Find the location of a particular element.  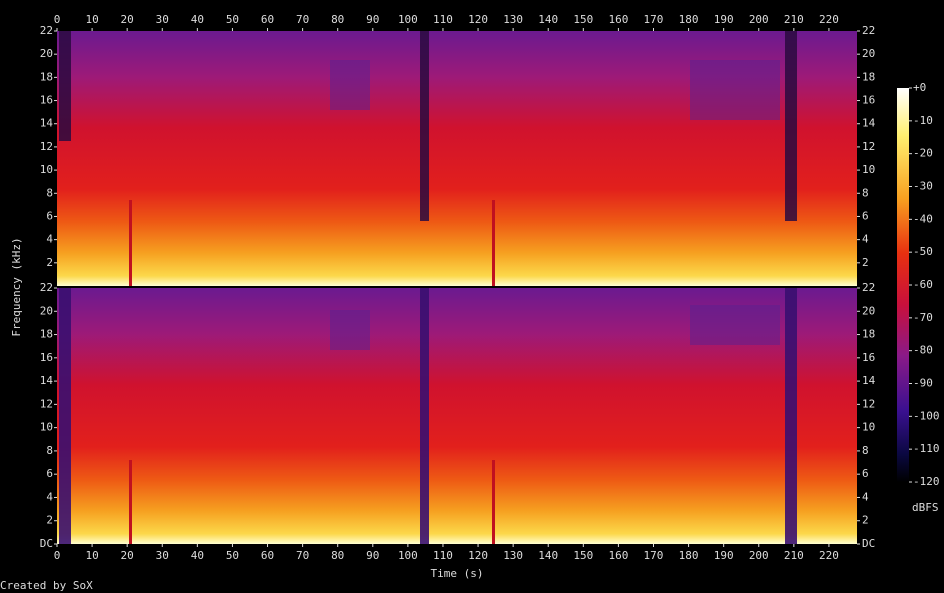

colorbar-tick-label: +0 is located at coordinates (919, 87).